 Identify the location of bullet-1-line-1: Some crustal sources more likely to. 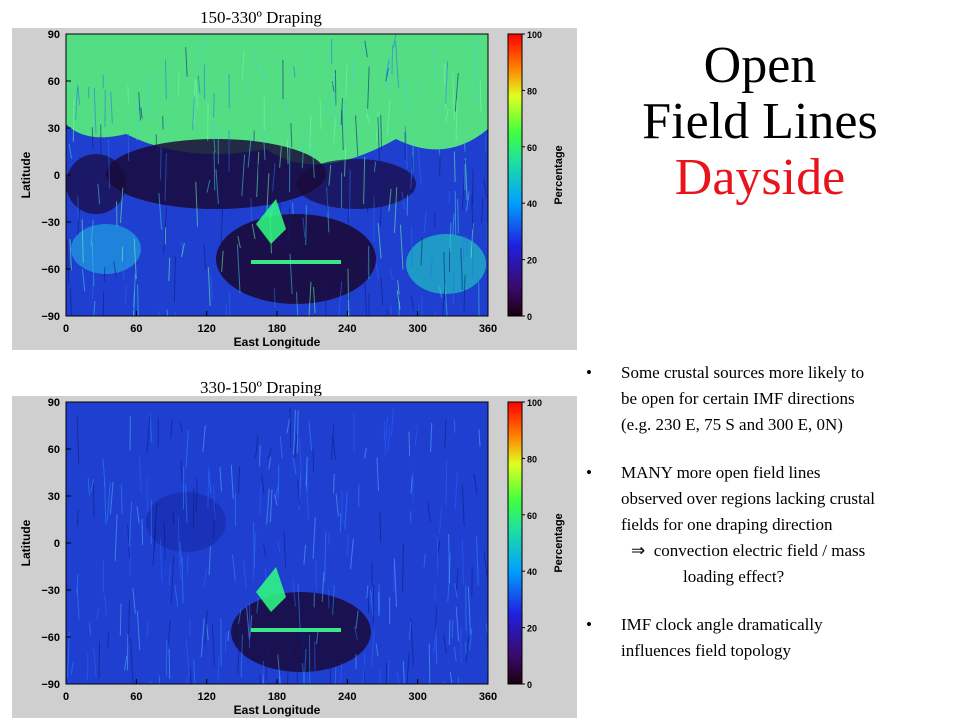
(743, 372).